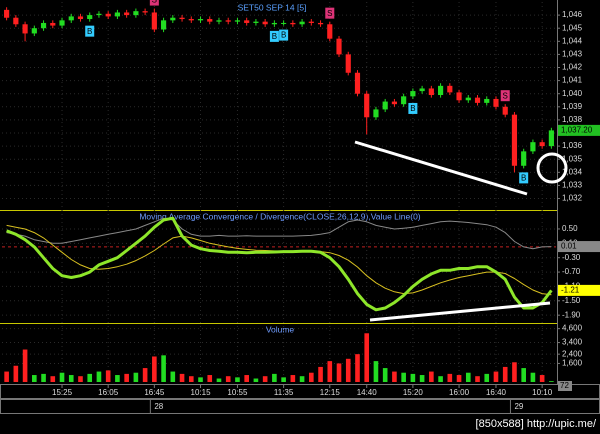  What do you see at coordinates (572, 158) in the screenshot?
I see `y-tick-label: 1,035` at bounding box center [572, 158].